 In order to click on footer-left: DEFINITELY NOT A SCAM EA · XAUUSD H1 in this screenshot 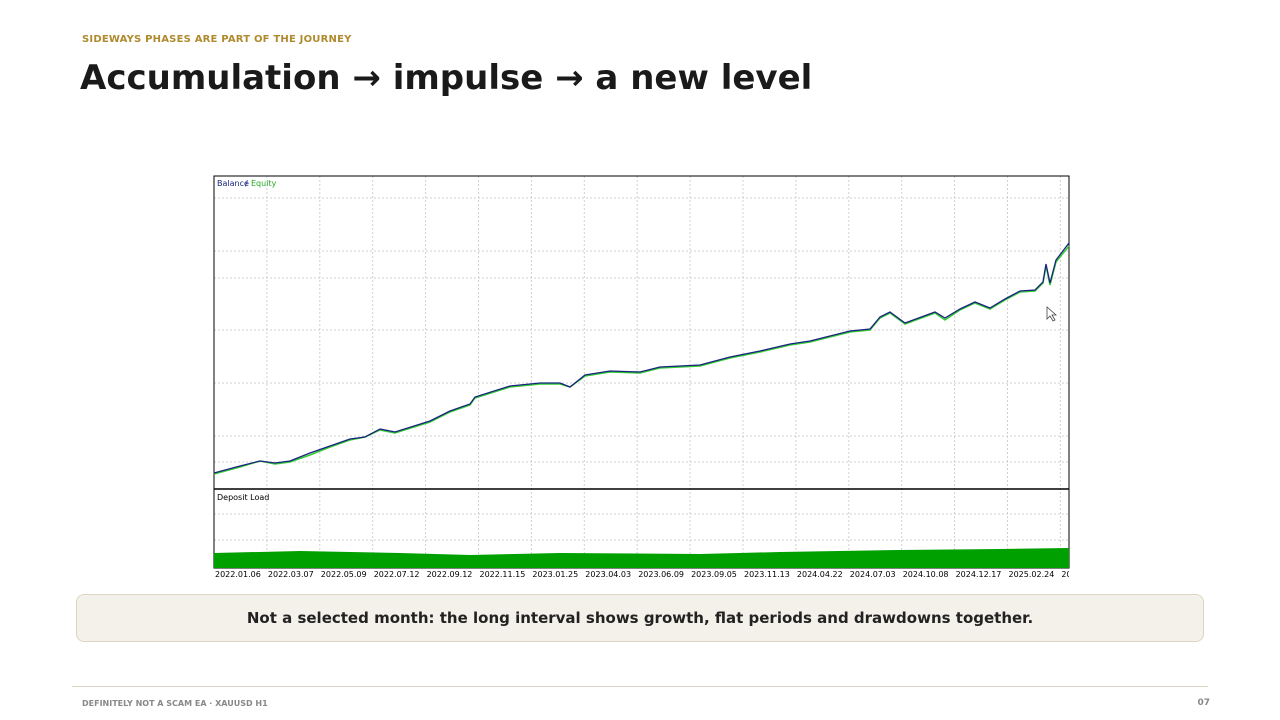, I will do `click(175, 703)`.